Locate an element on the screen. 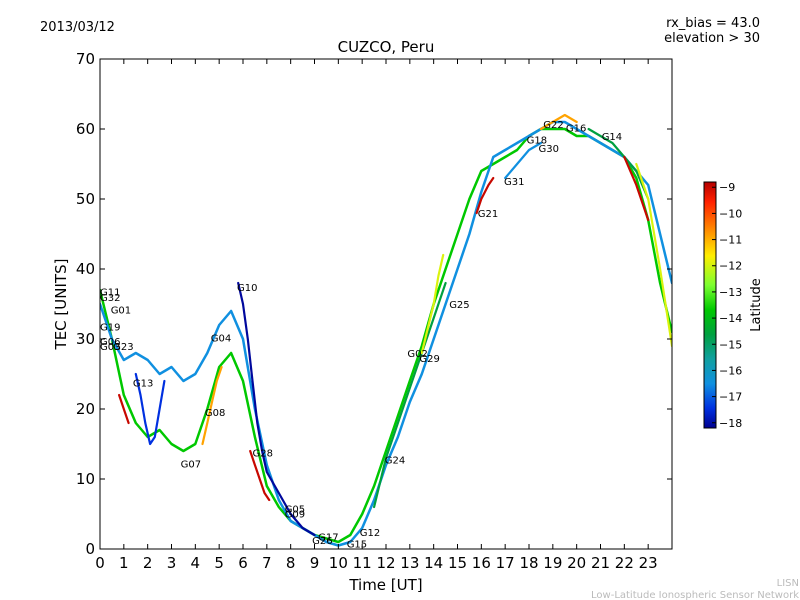 The image size is (800, 600). credit-full-name: Low-Latitude Ionospheric Sensor Network is located at coordinates (695, 595).